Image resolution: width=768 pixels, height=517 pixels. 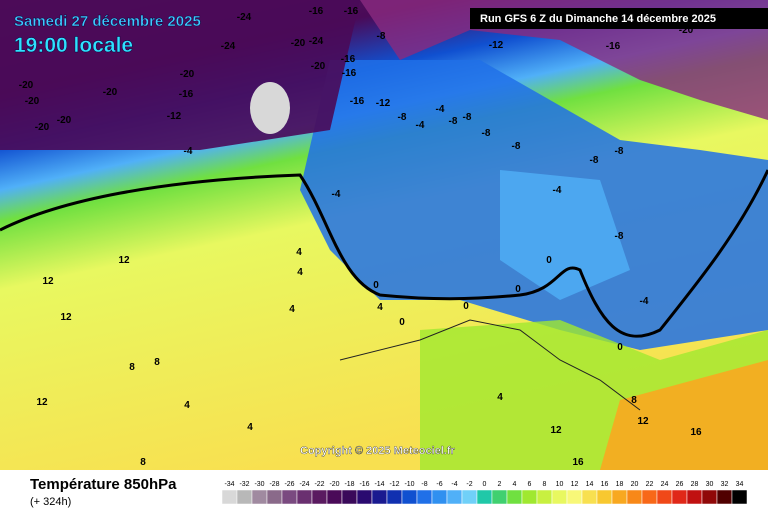 I want to click on scale-label: -10, so click(x=409, y=484).